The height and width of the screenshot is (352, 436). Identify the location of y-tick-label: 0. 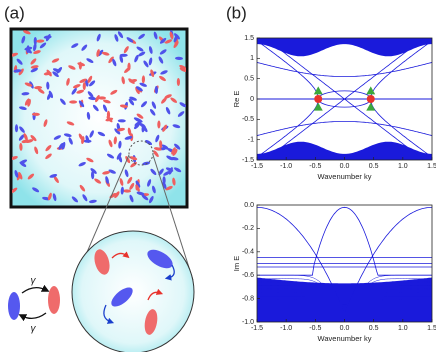
(252, 99).